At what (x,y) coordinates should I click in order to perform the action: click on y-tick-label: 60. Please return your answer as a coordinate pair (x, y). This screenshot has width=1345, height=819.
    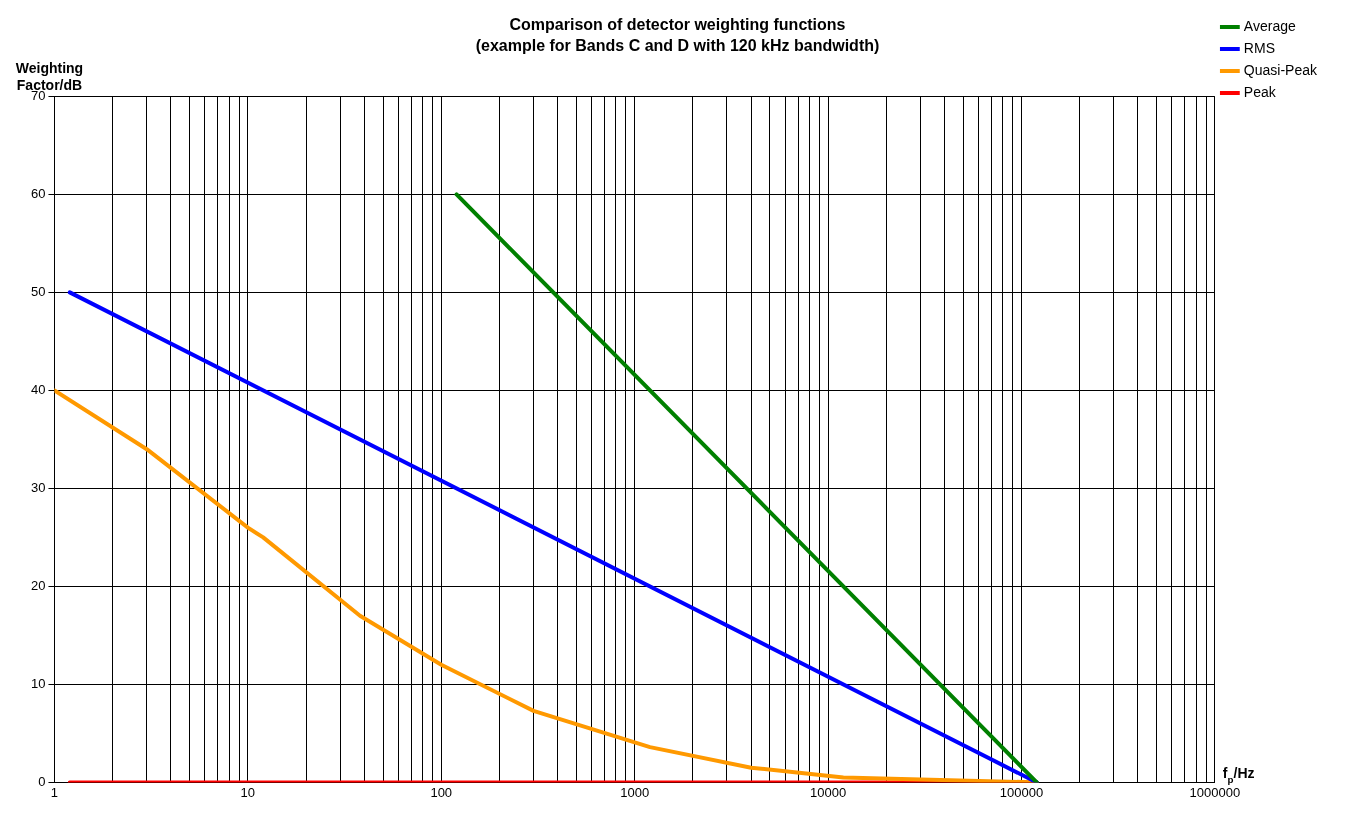
    Looking at the image, I should click on (38, 193).